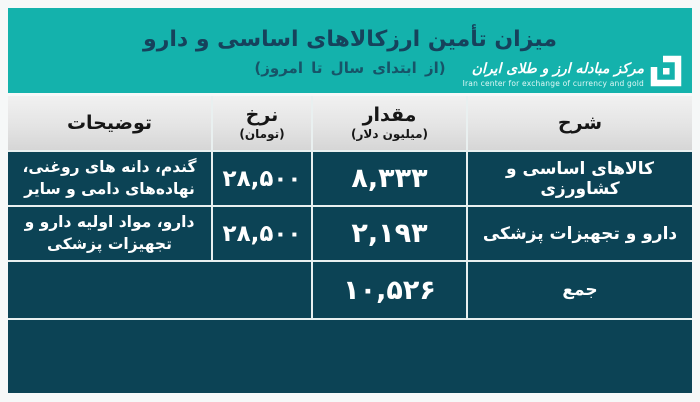 The height and width of the screenshot is (402, 700). Describe the element at coordinates (389, 134) in the screenshot. I see `column-unit: (میلیون دلار)` at that location.